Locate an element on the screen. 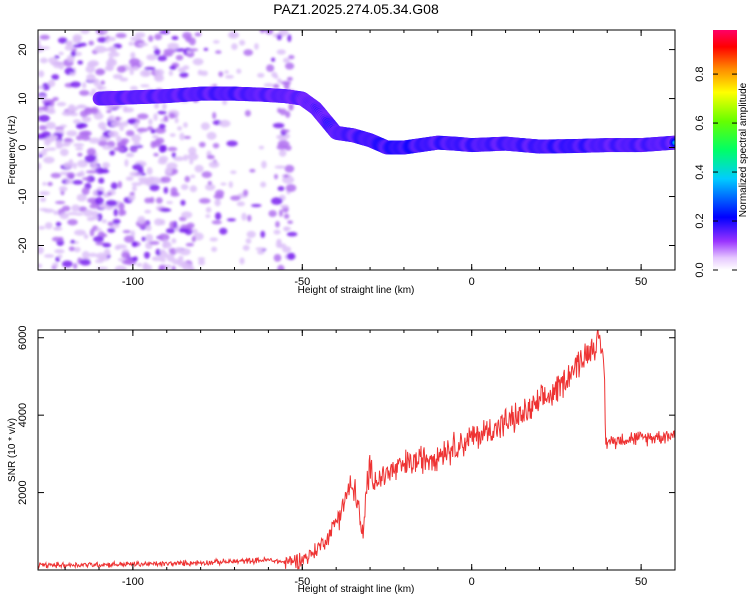  spectrogram-ylabel: Frequency (Hz) is located at coordinates (12, 150).